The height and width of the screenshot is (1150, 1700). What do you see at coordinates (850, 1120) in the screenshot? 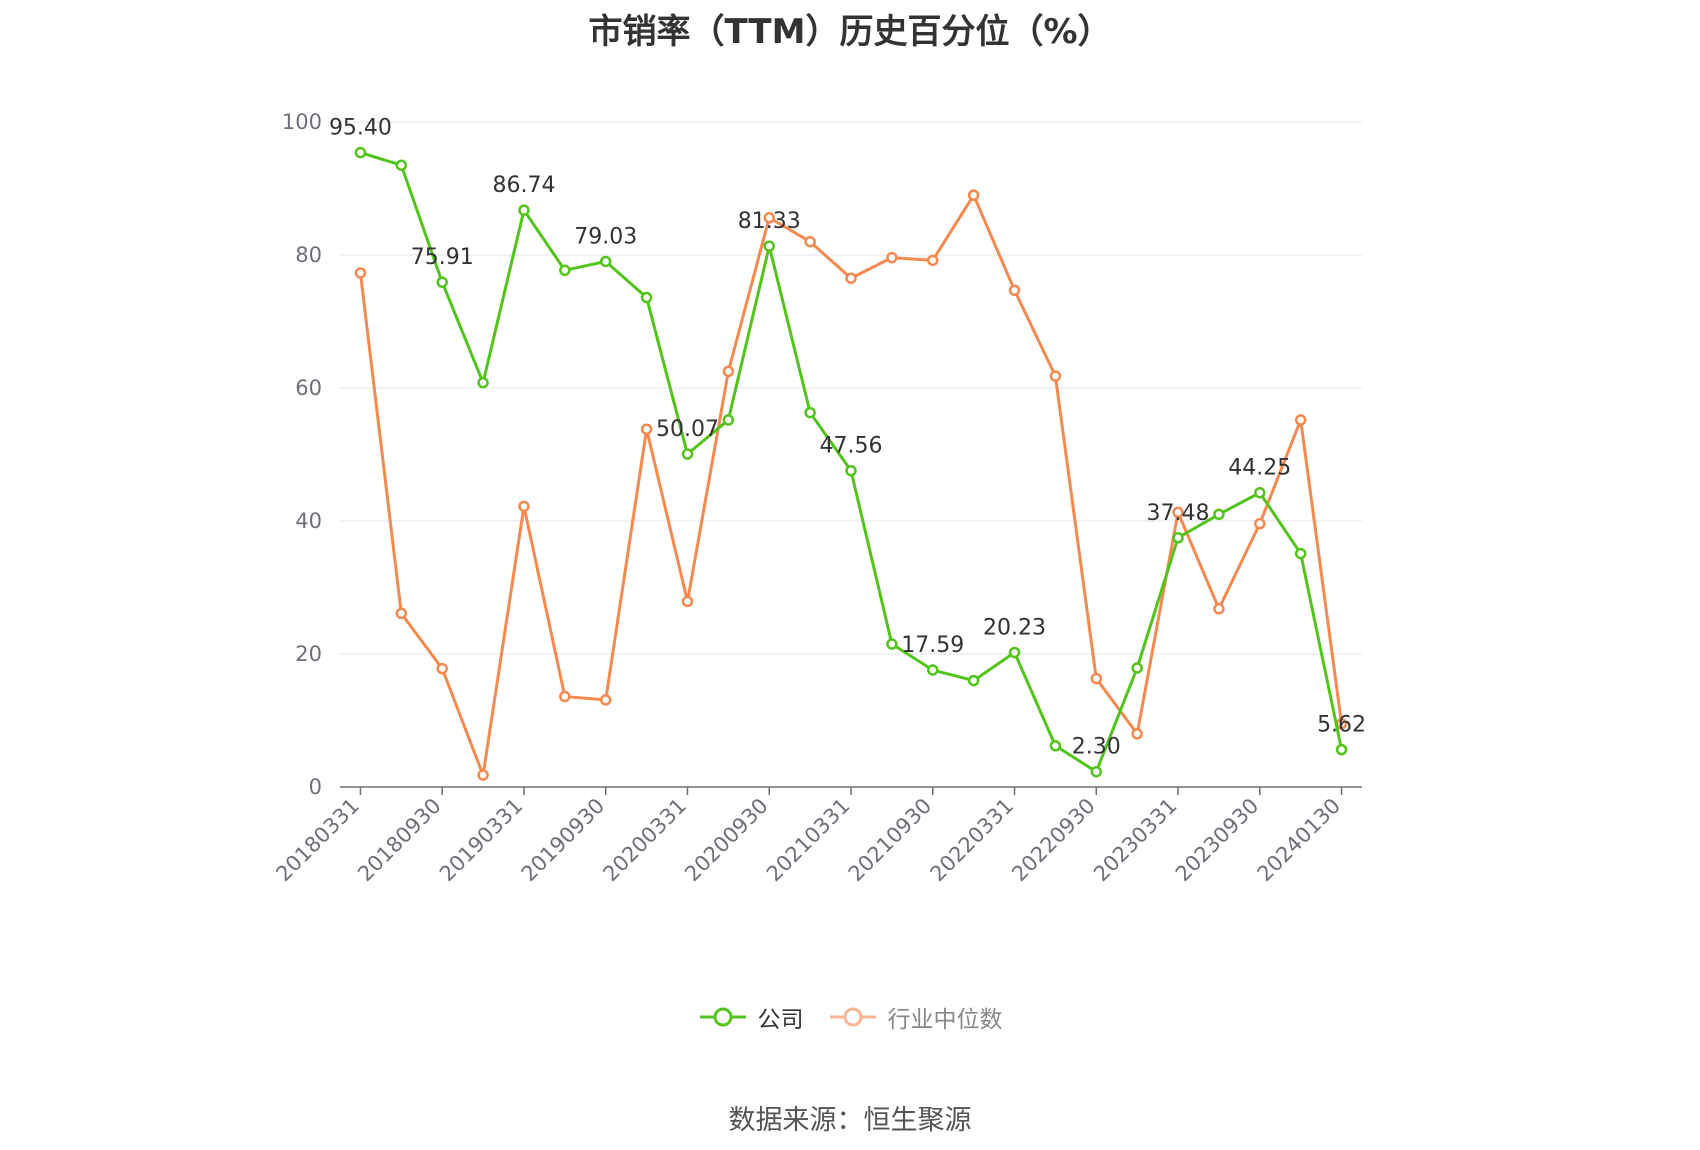
I see `data-source: 数据来源：恒生聚源` at bounding box center [850, 1120].